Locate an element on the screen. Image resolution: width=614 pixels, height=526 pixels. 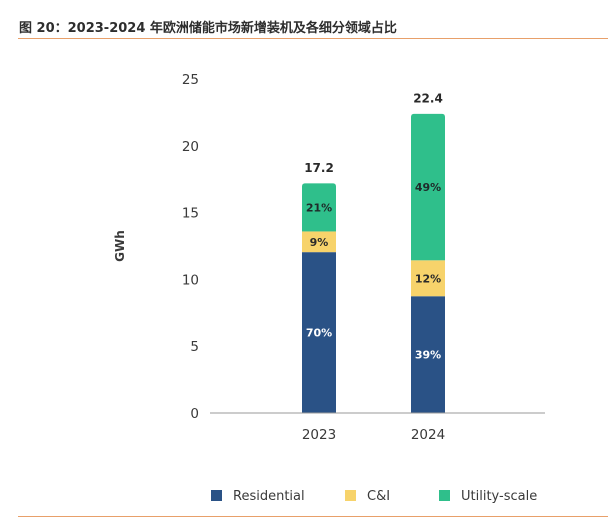
x-tick-label: 2023 is located at coordinates (319, 435).